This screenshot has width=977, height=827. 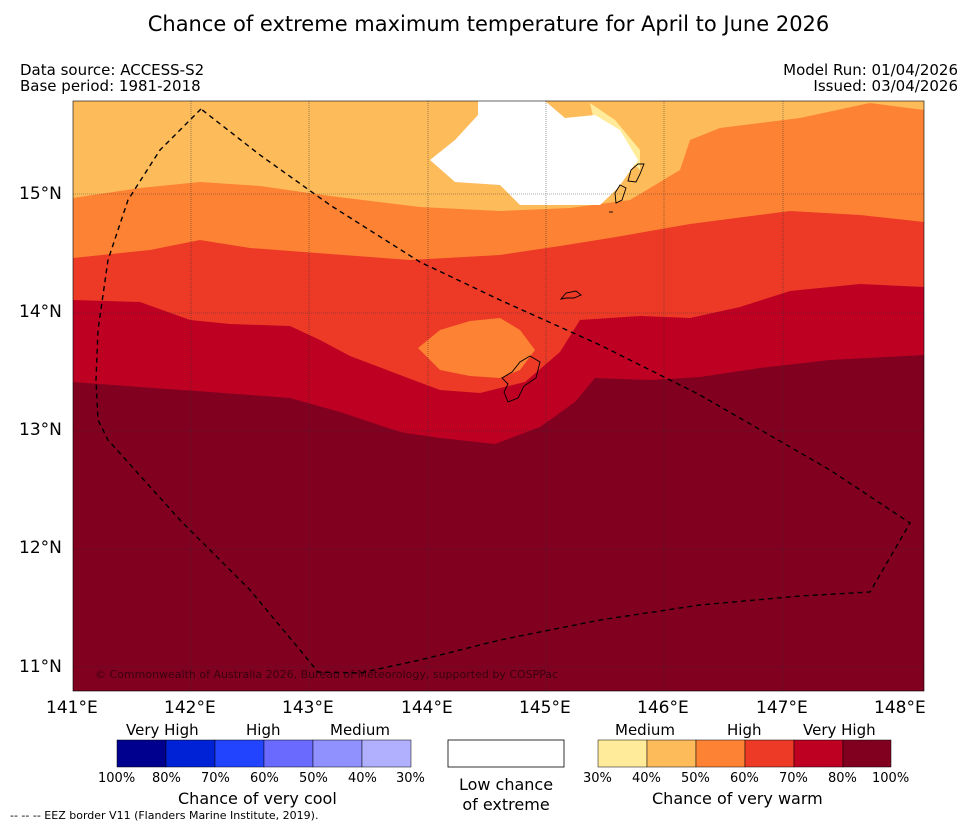 I want to click on warm-tick: 40%, so click(x=646, y=778).